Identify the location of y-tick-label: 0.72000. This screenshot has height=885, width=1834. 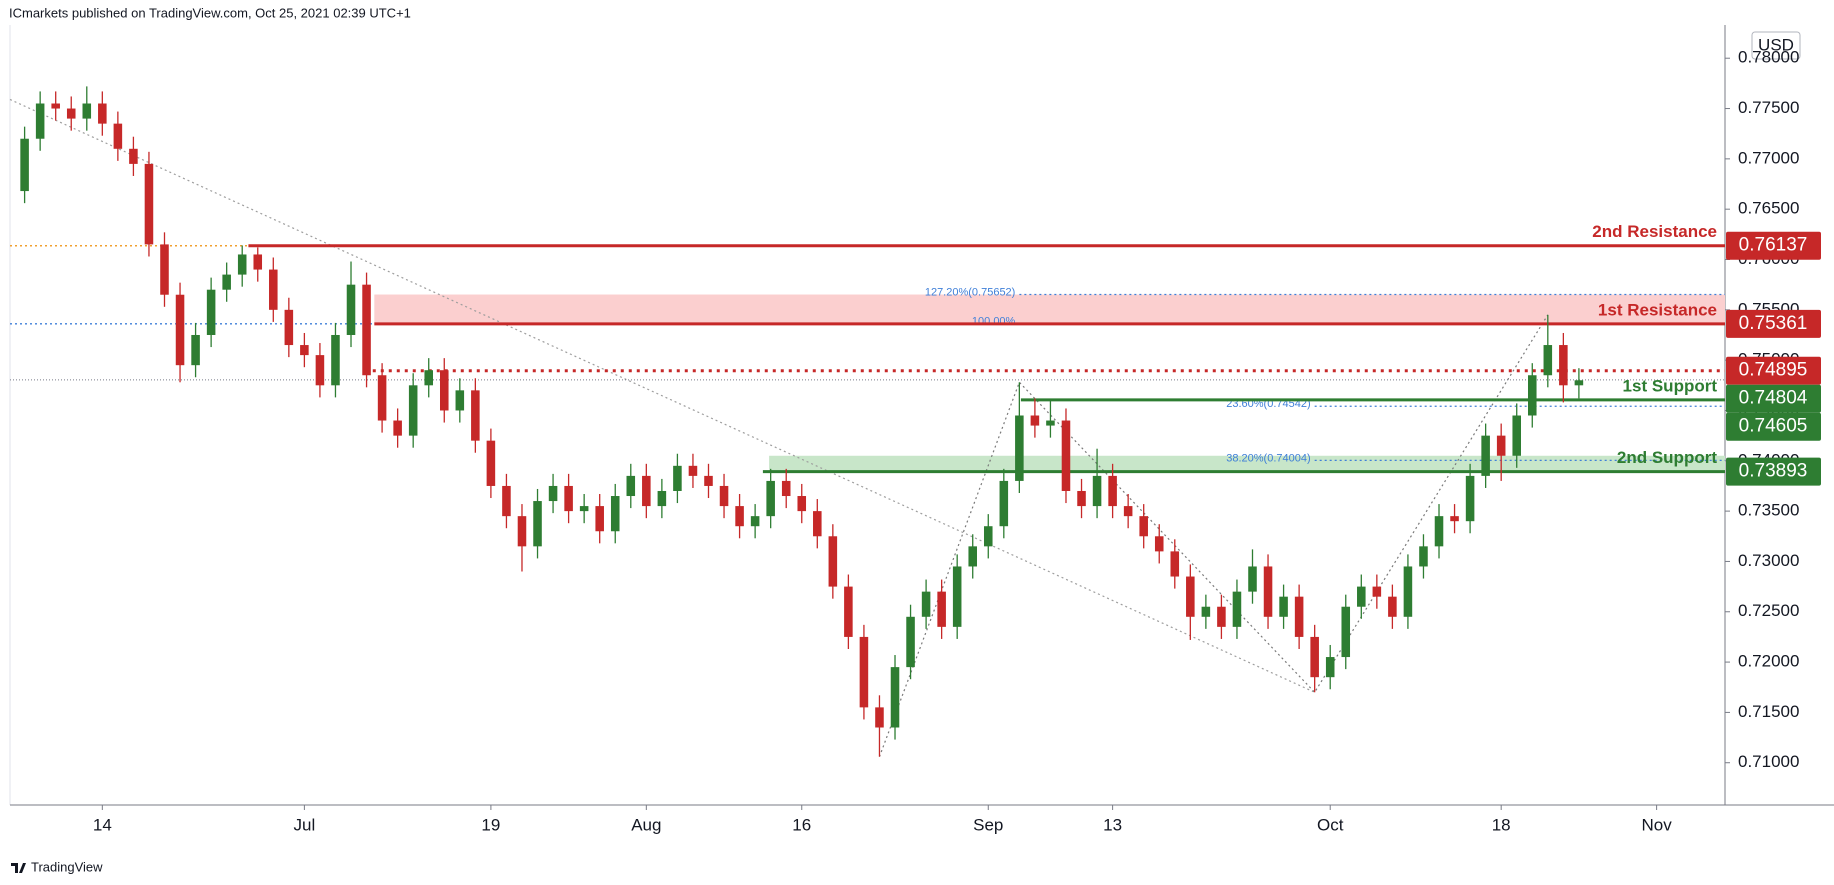
(1768, 661).